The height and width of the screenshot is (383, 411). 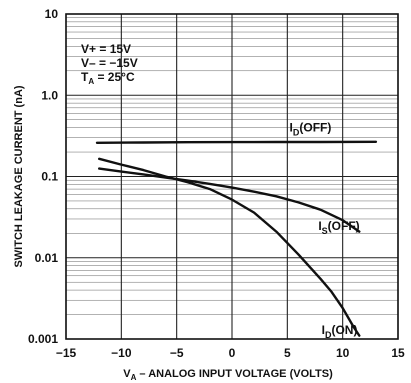 I want to click on id-off-line, so click(x=236, y=142).